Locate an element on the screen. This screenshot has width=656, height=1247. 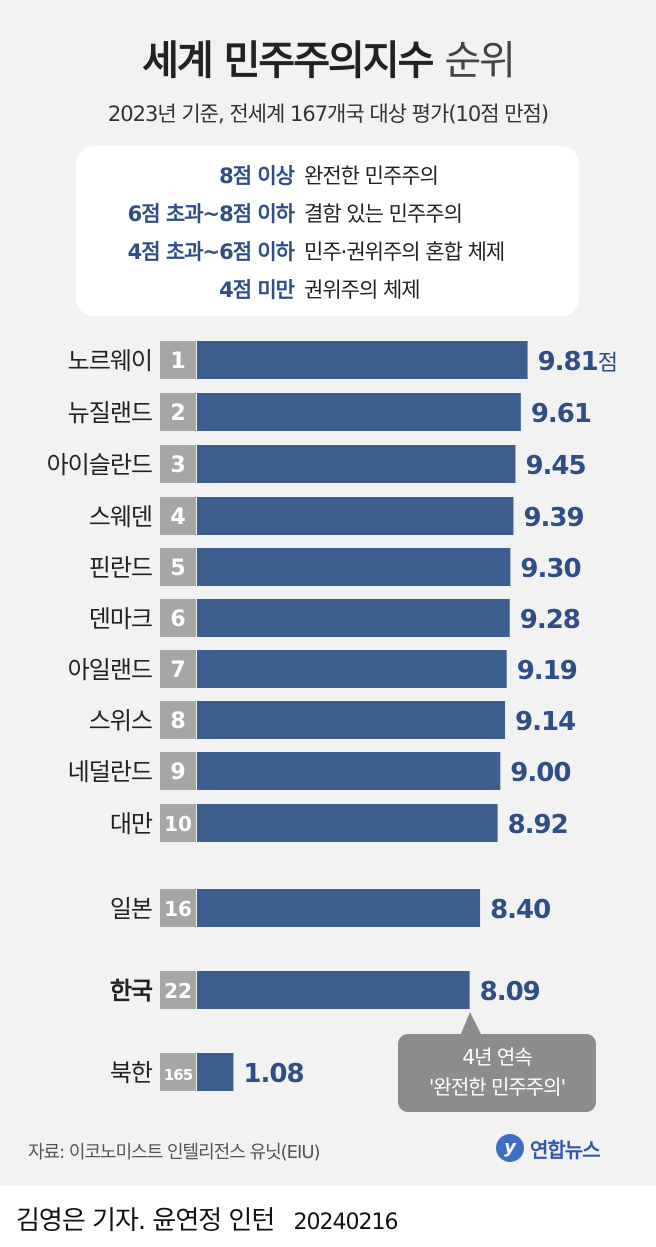
value-label: 9.61 is located at coordinates (561, 414).